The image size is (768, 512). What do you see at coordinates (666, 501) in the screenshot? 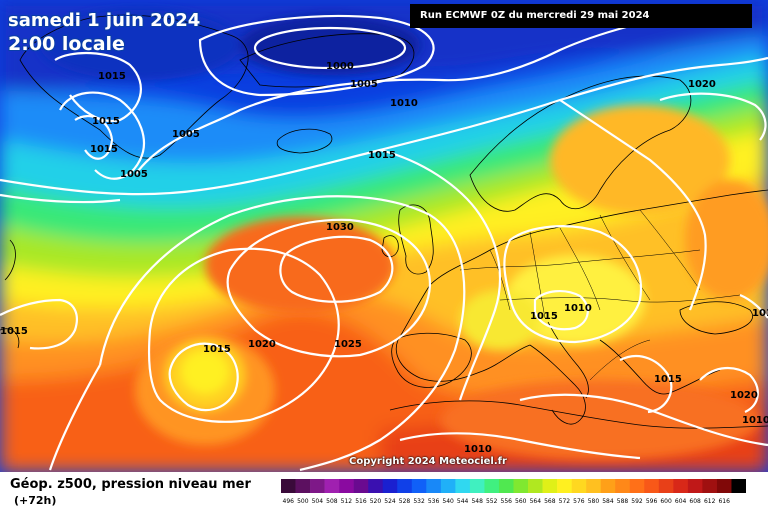
I see `scale-tick-label: 600` at bounding box center [666, 501].